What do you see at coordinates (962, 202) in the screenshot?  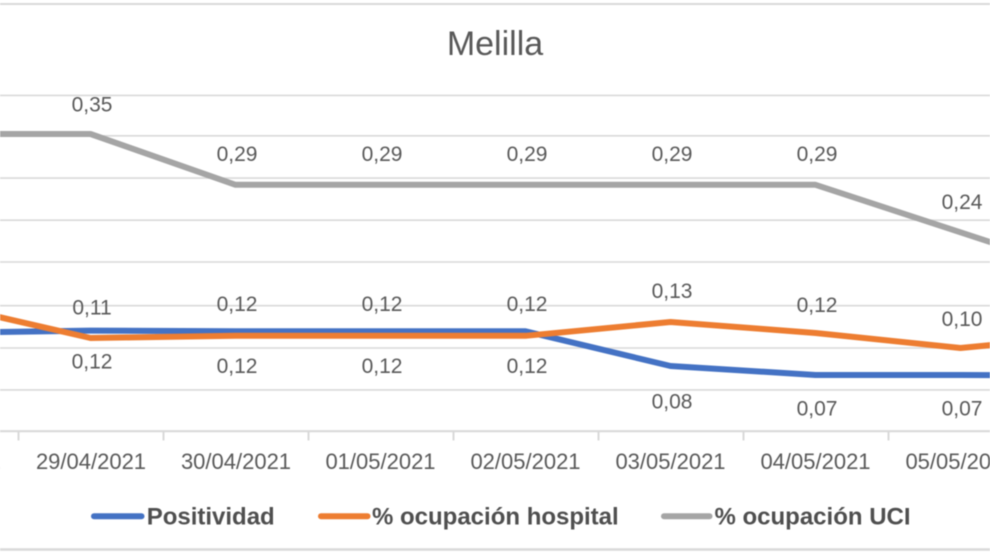 I see `svg-text: 0,24` at bounding box center [962, 202].